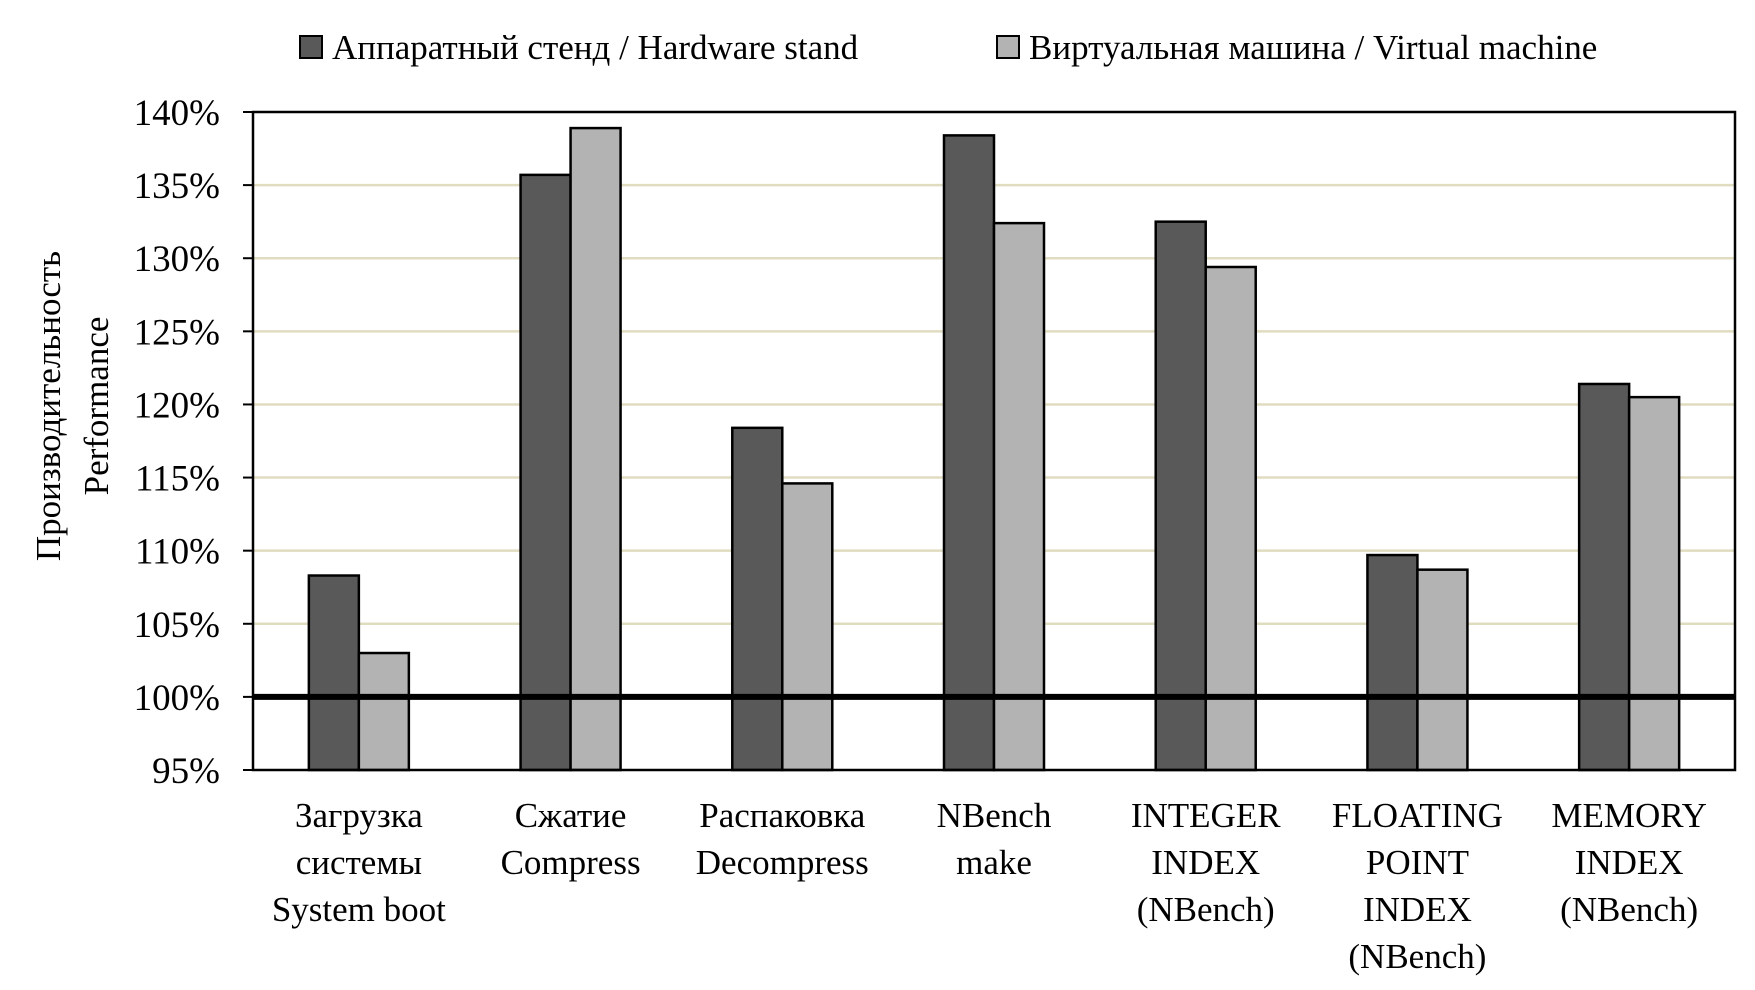 This screenshot has height=990, width=1755. Describe the element at coordinates (1313, 47) in the screenshot. I see `legend-label: Виртуальная машина / Virtual machine` at that location.